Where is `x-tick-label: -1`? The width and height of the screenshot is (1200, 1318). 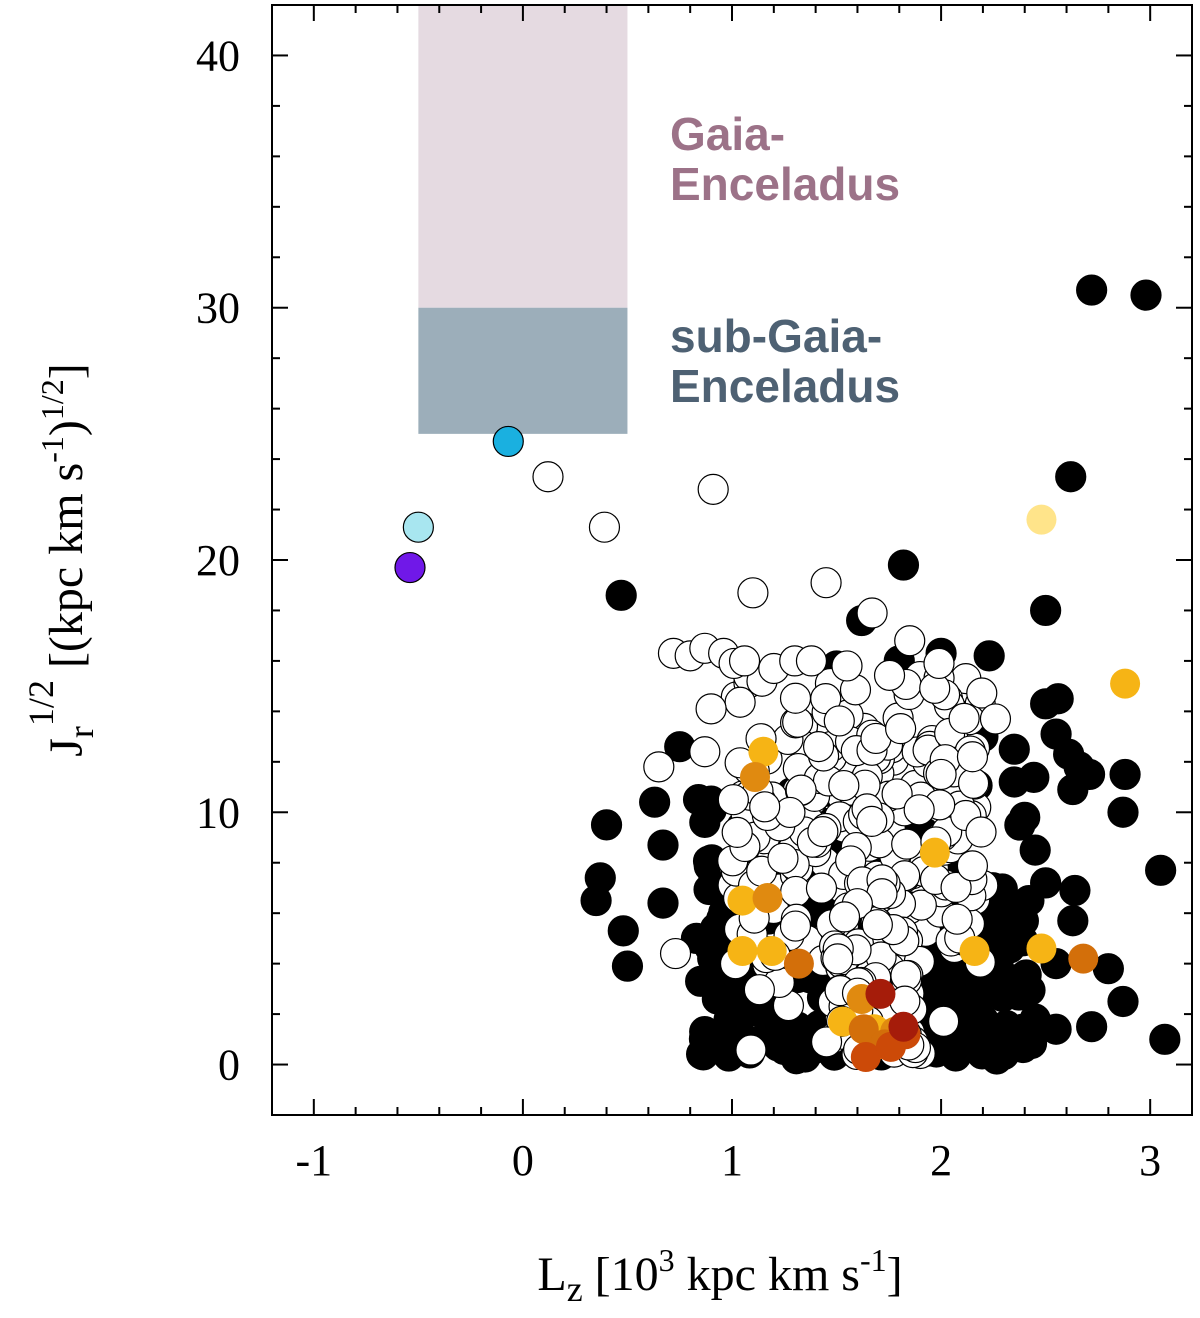 x-tick-label: -1 is located at coordinates (313, 1160).